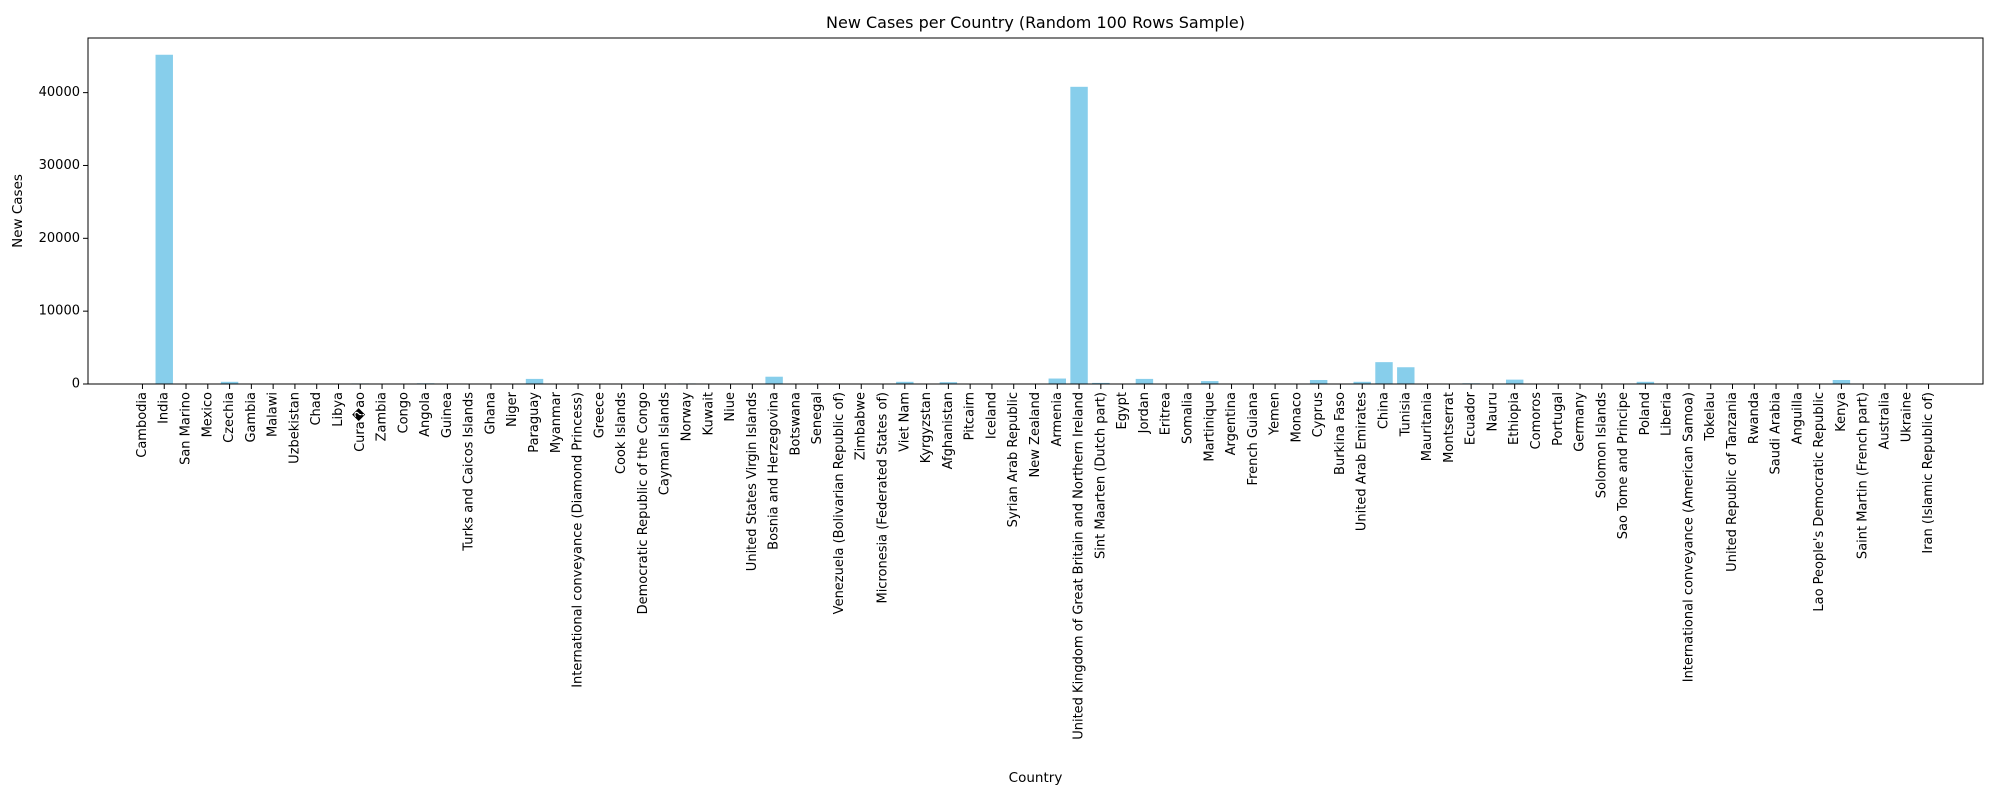  Describe the element at coordinates (686, 417) in the screenshot. I see `x-tick-label: Norway` at that location.